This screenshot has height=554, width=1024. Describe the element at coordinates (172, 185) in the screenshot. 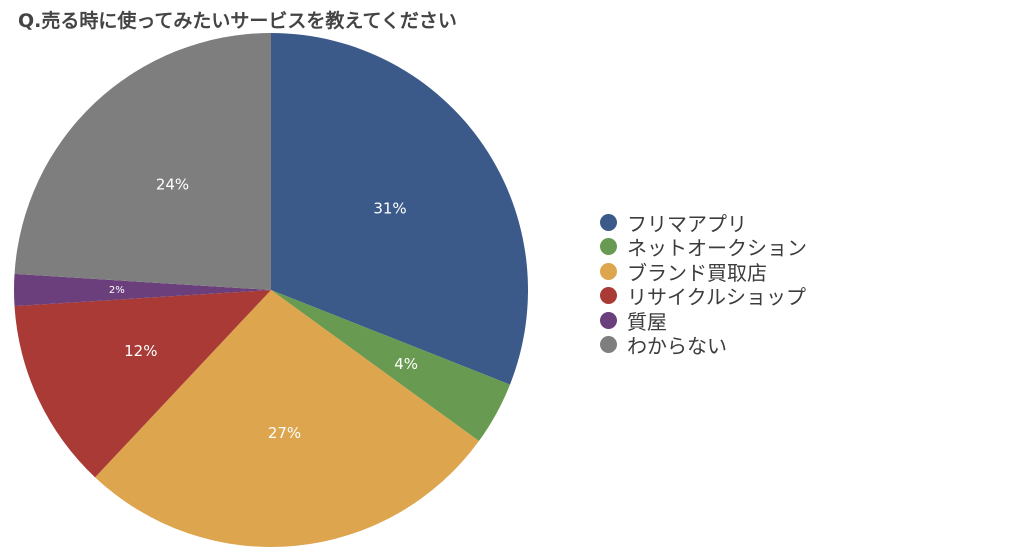

I see `slice-value-label: 24%` at that location.